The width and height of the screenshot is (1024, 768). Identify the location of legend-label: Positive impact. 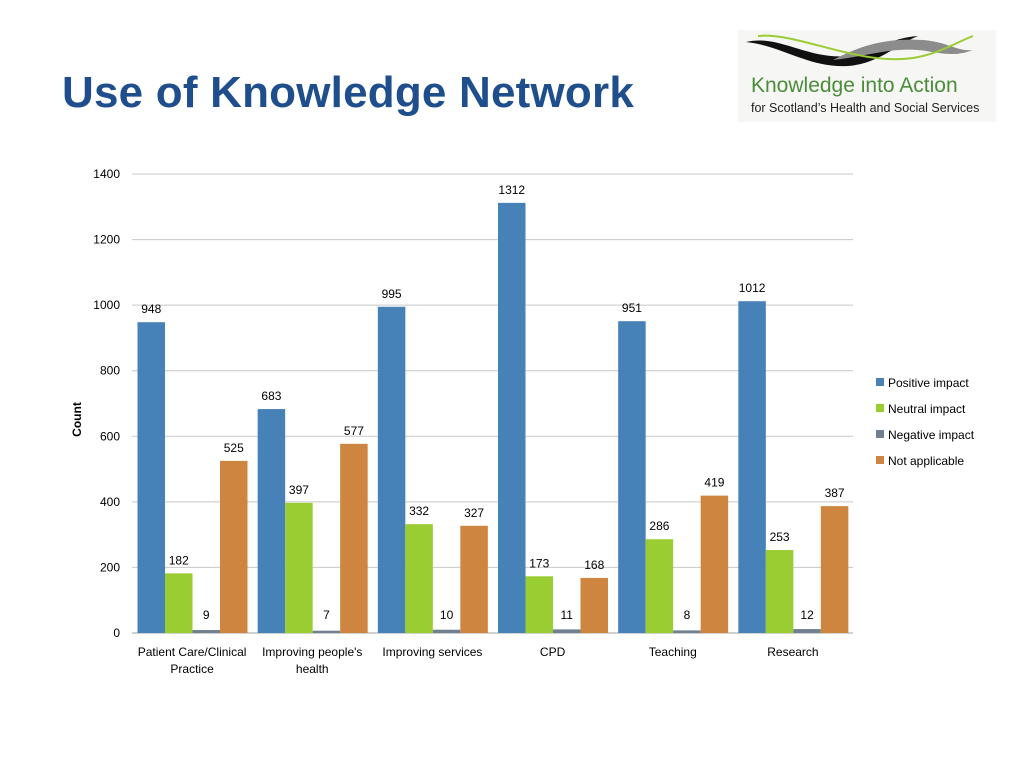
(928, 383).